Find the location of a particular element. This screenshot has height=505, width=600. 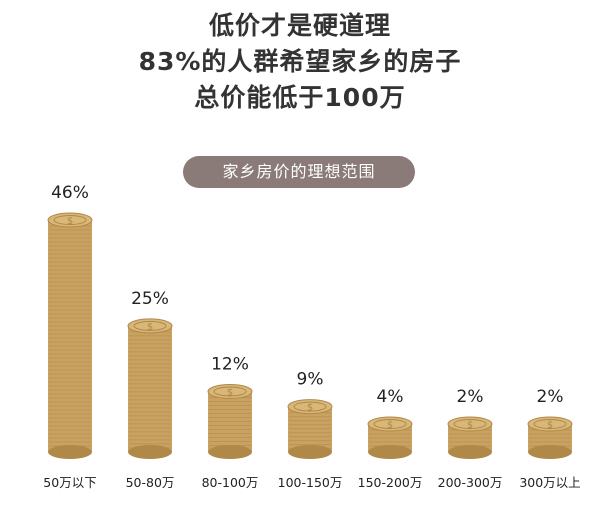

title-line-3: 总价能低于100万 is located at coordinates (300, 97).